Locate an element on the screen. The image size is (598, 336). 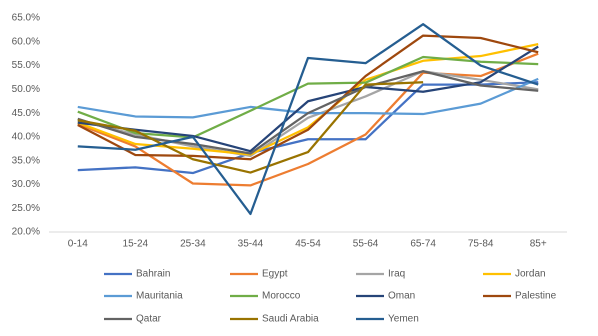
legend-label: Saudi Arabia is located at coordinates (290, 319).